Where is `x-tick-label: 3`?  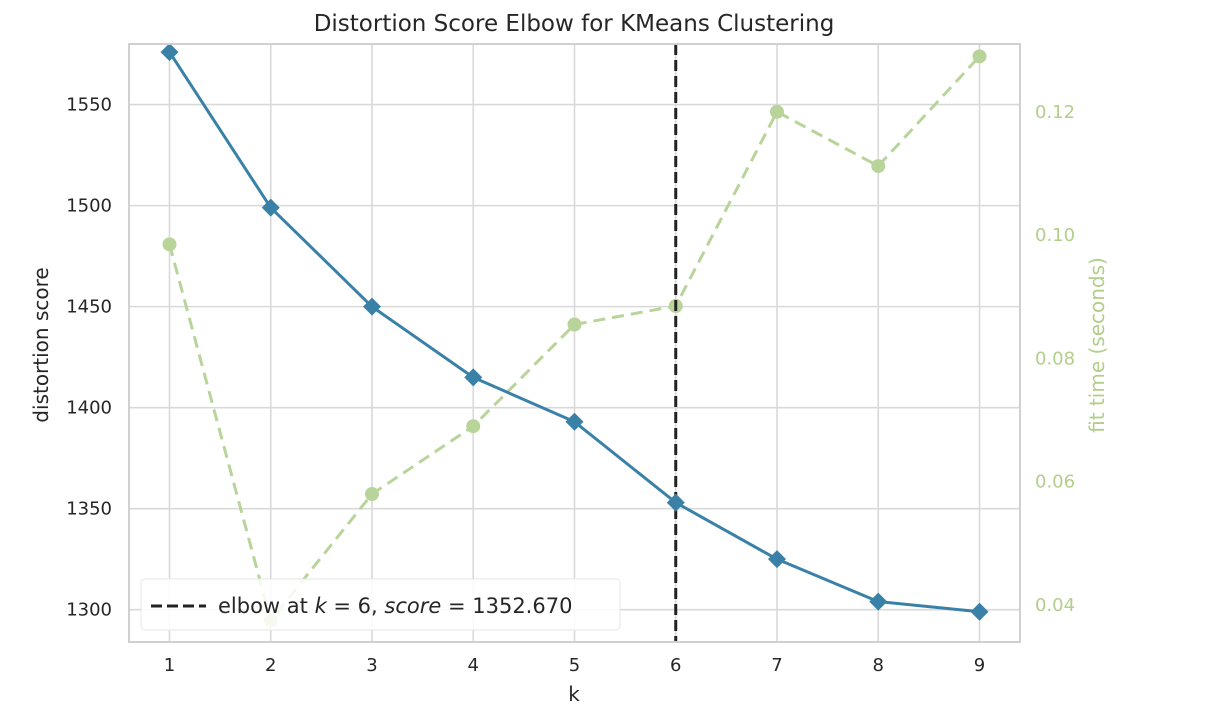 x-tick-label: 3 is located at coordinates (371, 665).